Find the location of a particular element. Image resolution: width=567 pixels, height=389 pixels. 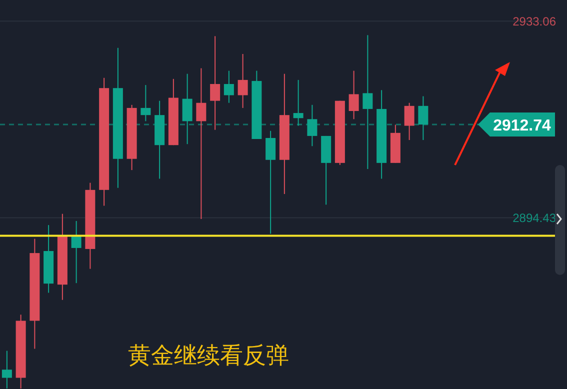

y-tick-label: 2894.43 is located at coordinates (534, 217).